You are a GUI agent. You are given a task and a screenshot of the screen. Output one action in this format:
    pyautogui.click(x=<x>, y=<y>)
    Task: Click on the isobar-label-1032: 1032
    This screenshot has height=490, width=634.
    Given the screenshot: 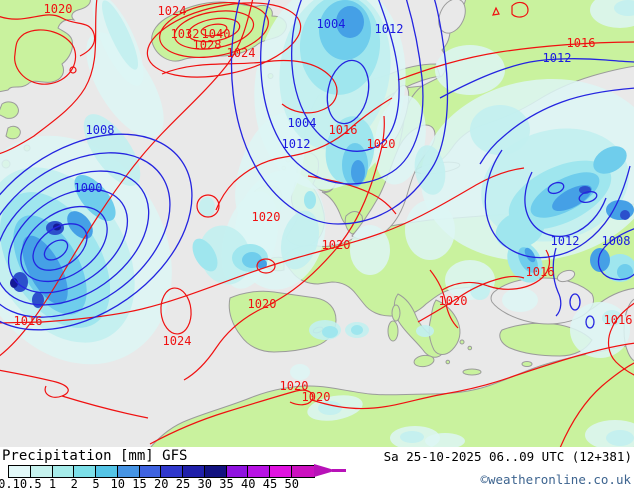 What is the action you would take?
    pyautogui.click(x=185, y=34)
    